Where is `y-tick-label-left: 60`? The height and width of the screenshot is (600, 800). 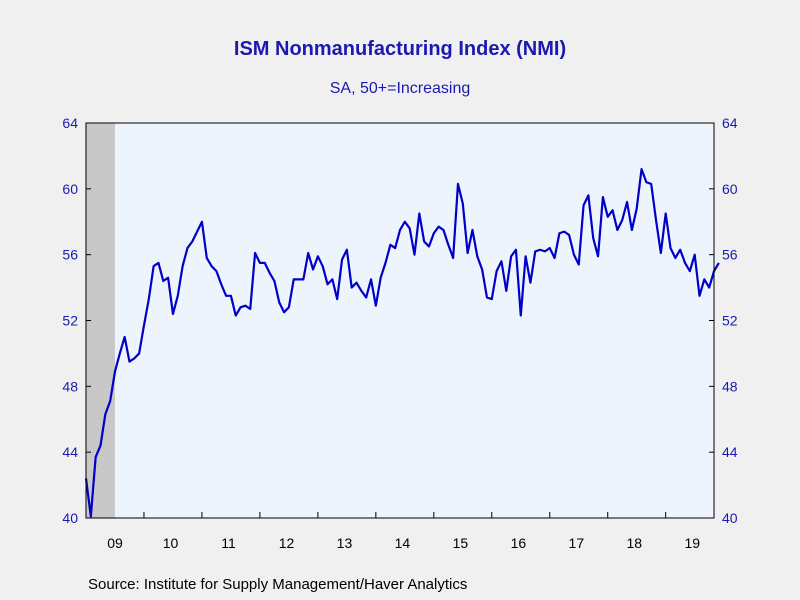
y-tick-label-left: 60 is located at coordinates (70, 189).